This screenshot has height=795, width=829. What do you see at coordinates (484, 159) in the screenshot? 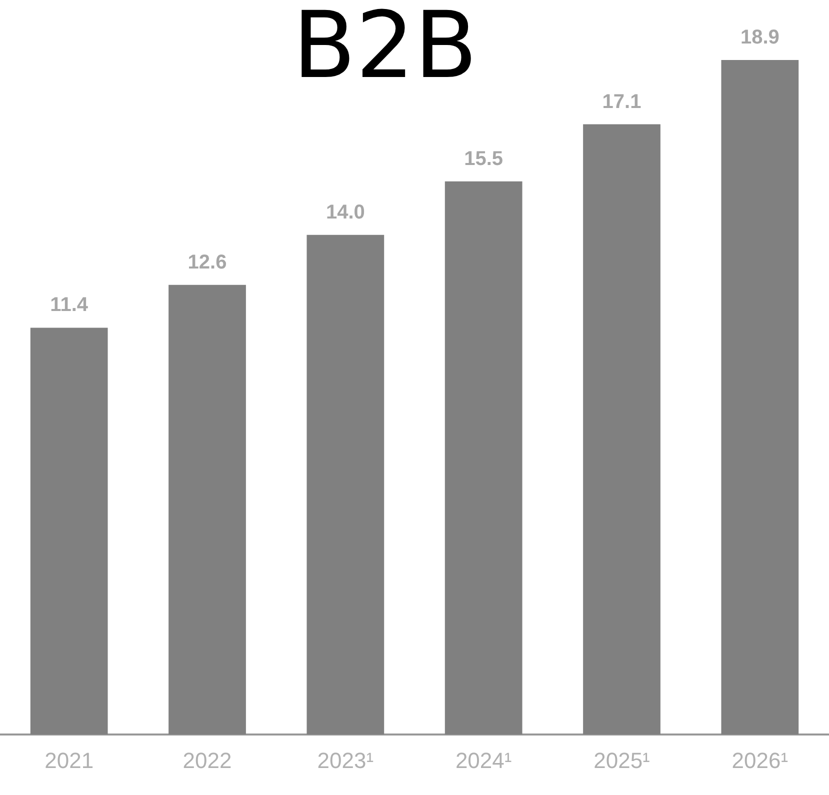
I see `data-label: 15.5` at bounding box center [484, 159].